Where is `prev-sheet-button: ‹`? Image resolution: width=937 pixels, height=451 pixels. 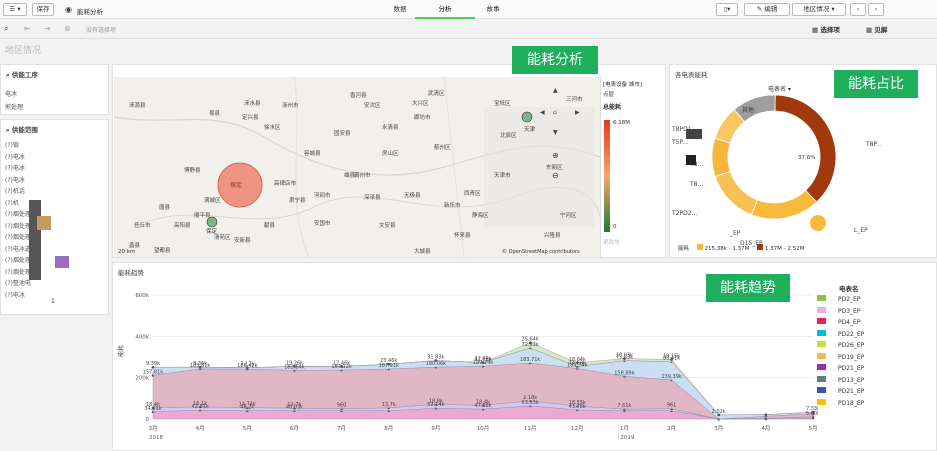 prev-sheet-button: ‹ is located at coordinates (858, 9).